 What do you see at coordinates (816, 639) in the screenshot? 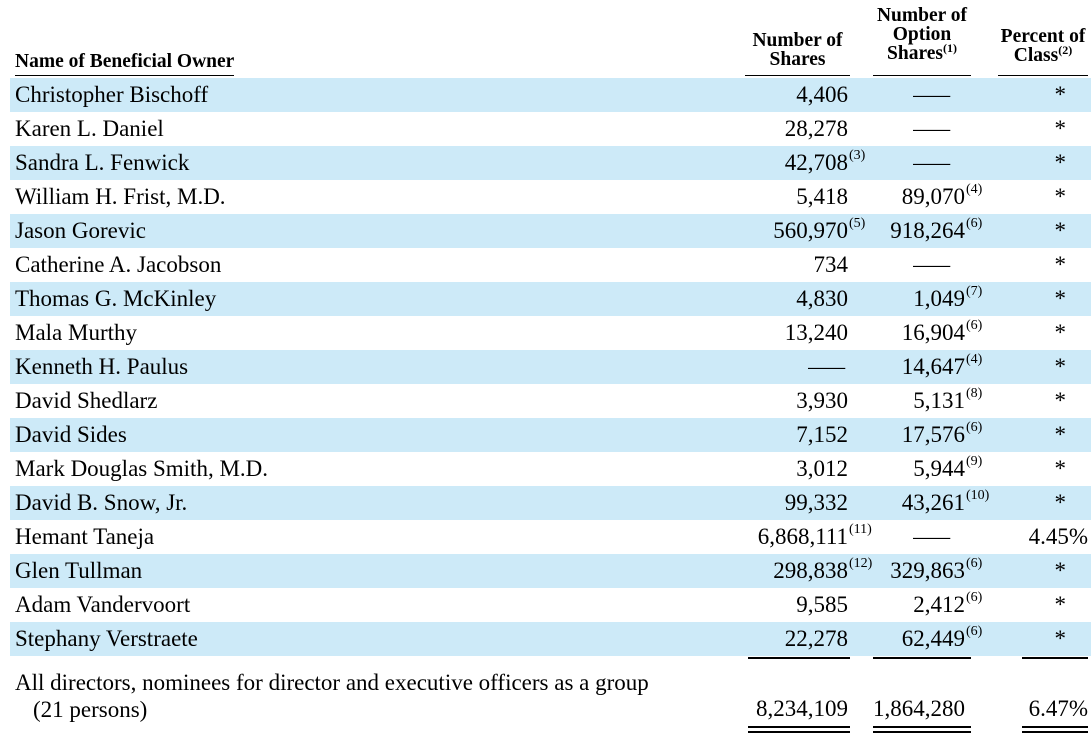
I see `shares-value-wrap: 22,278` at bounding box center [816, 639].